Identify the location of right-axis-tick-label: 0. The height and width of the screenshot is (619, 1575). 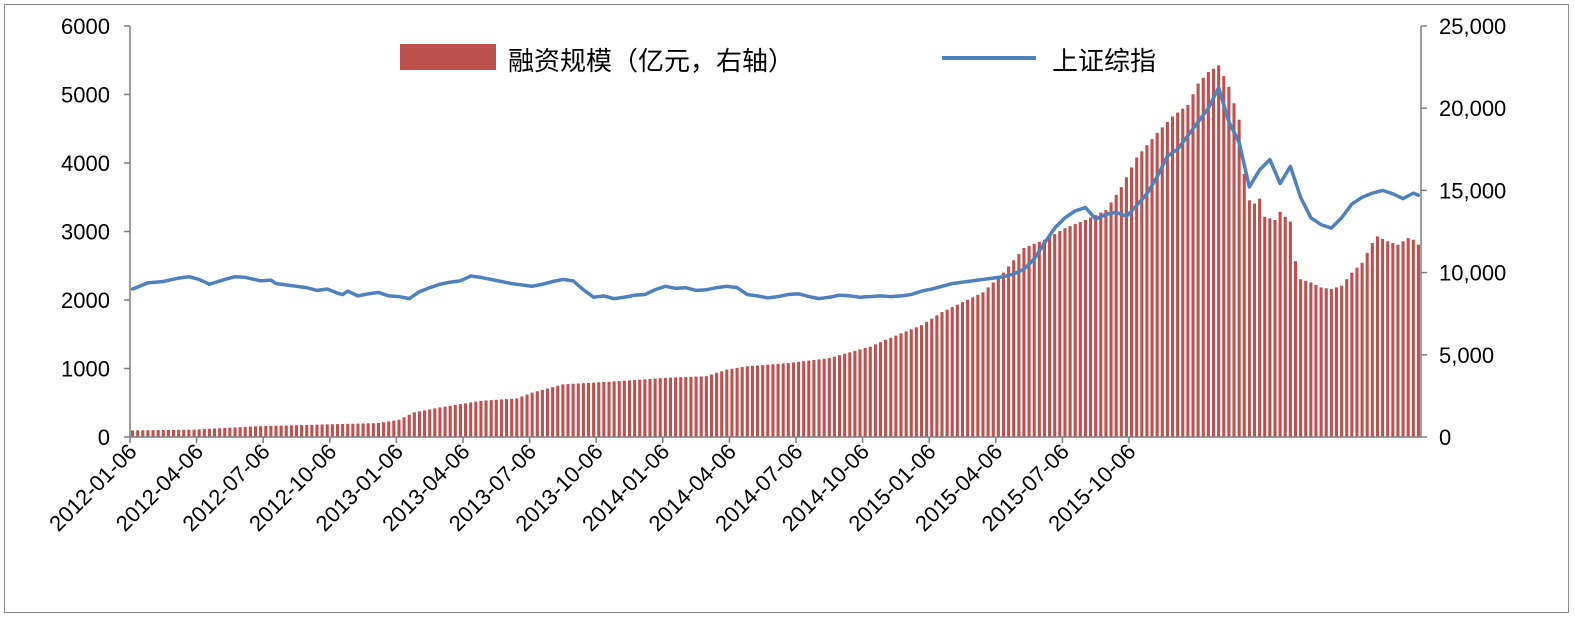
(1445, 437).